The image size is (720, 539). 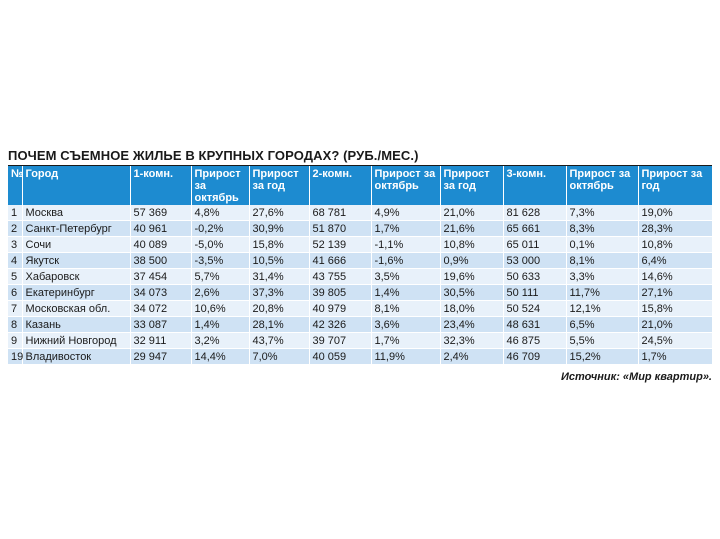 I want to click on table-cell: 65 011, so click(x=534, y=244).